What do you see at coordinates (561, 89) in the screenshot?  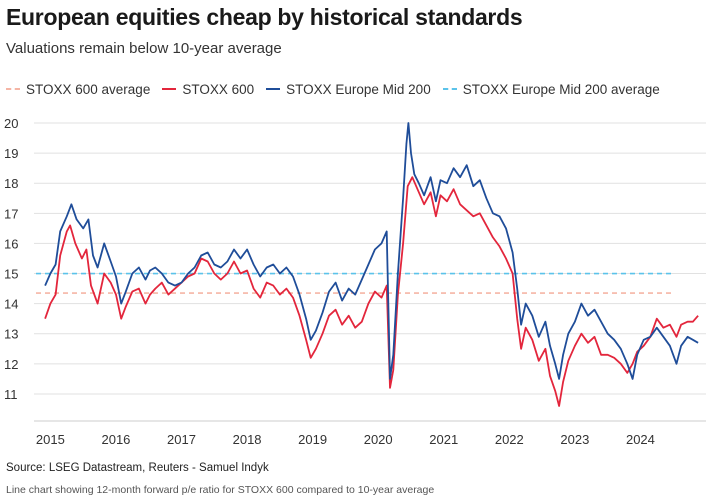 I see `legend-label: STOXX Europe Mid 200 average` at bounding box center [561, 89].